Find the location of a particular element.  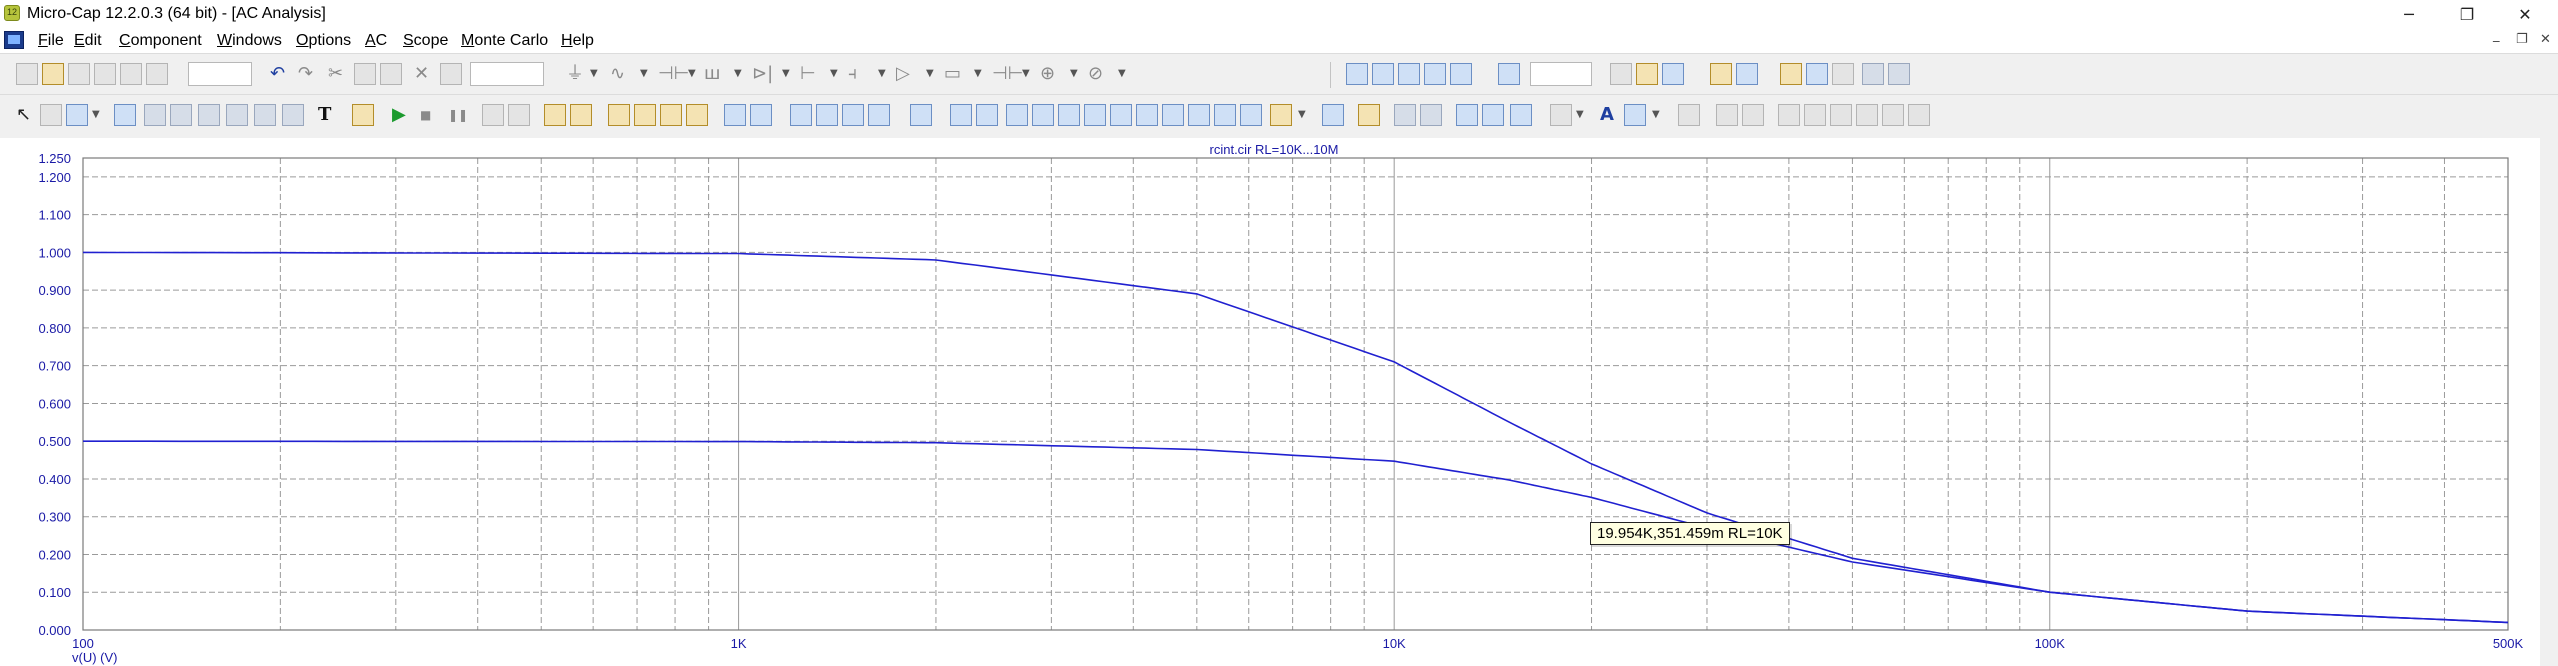

probe-icon is located at coordinates (1817, 74).